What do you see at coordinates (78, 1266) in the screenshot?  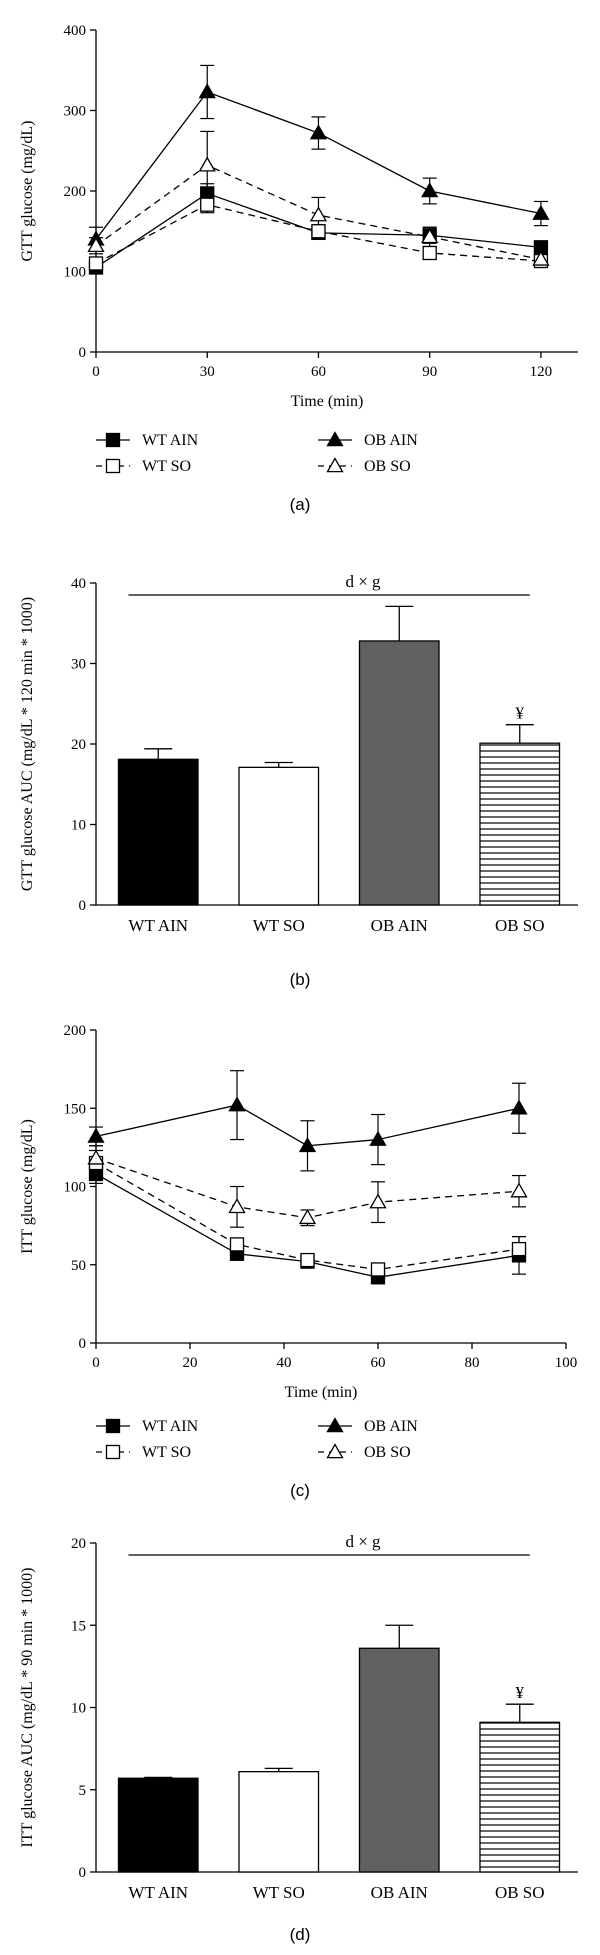 I see `y-tick-label: 50` at bounding box center [78, 1266].